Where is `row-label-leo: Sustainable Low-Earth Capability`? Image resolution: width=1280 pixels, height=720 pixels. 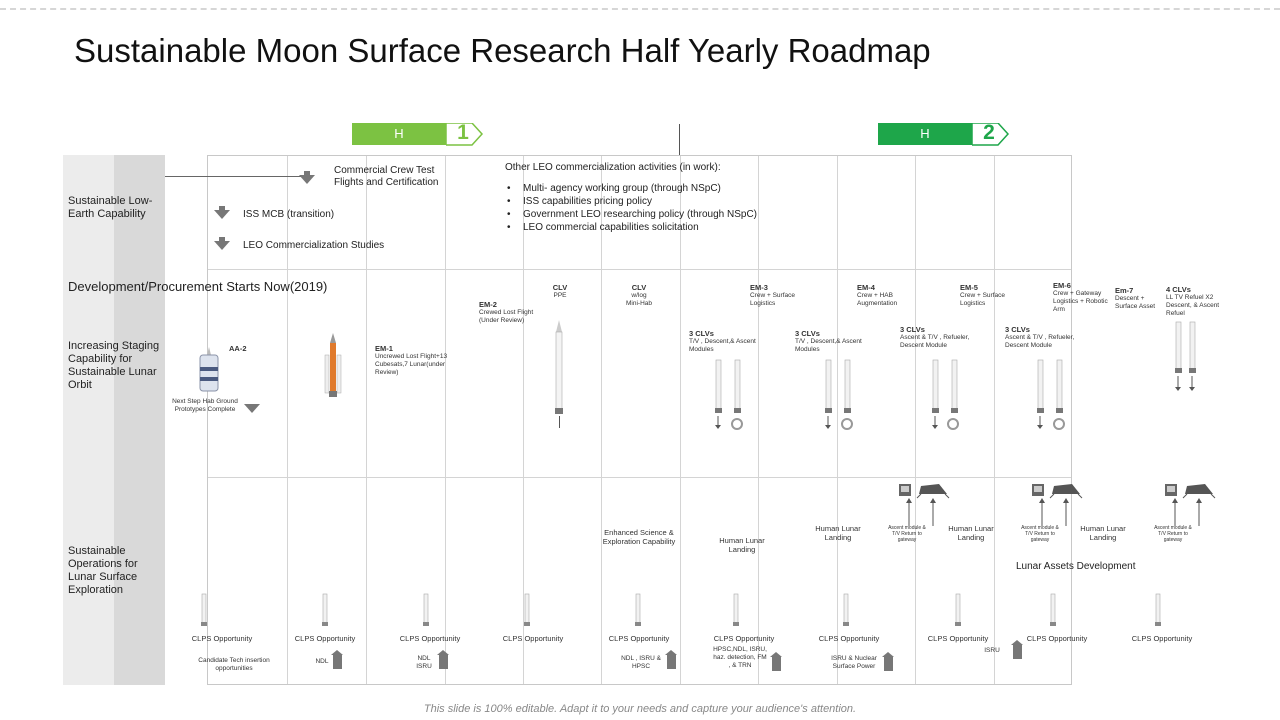 row-label-leo: Sustainable Low-Earth Capability is located at coordinates (110, 207).